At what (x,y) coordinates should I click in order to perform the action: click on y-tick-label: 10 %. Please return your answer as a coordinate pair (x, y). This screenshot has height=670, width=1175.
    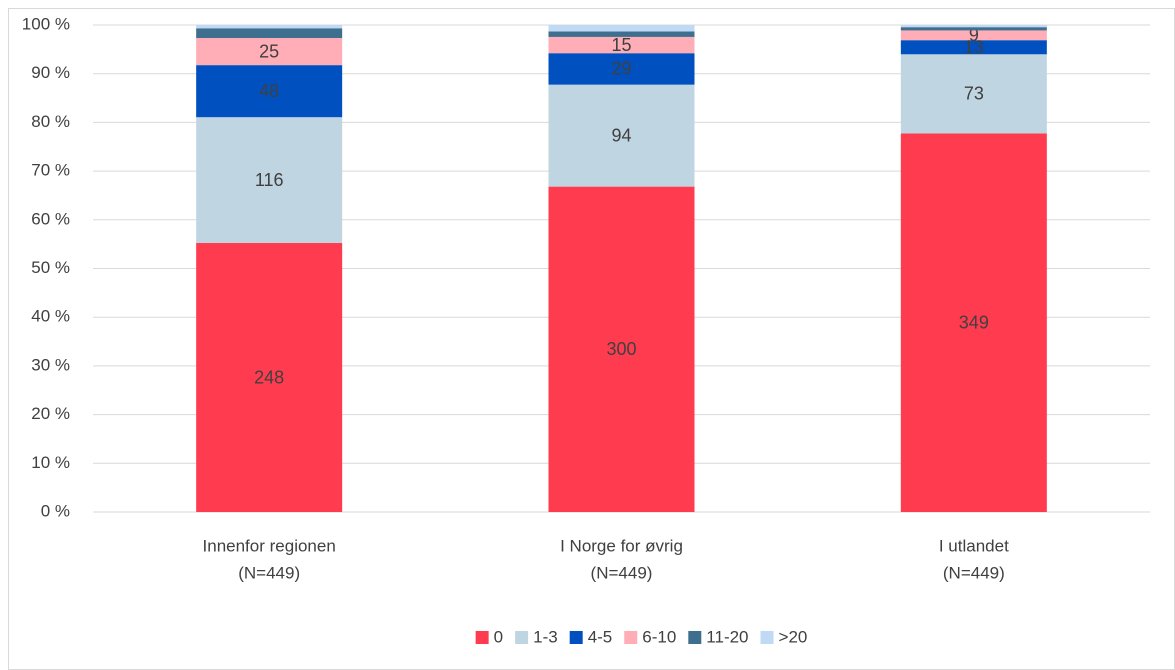
    Looking at the image, I should click on (50, 462).